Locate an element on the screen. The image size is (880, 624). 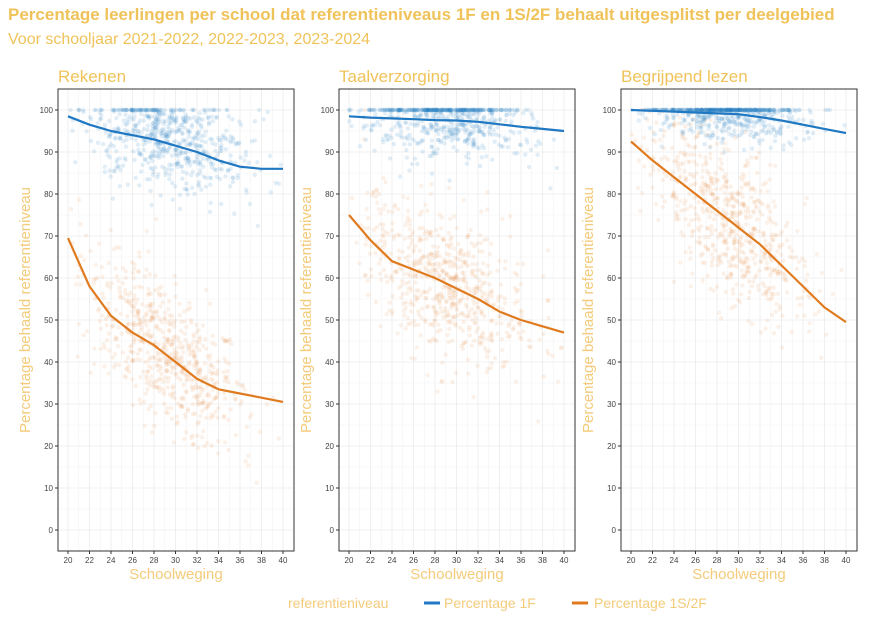
trend-line-1f is located at coordinates (738, 121).